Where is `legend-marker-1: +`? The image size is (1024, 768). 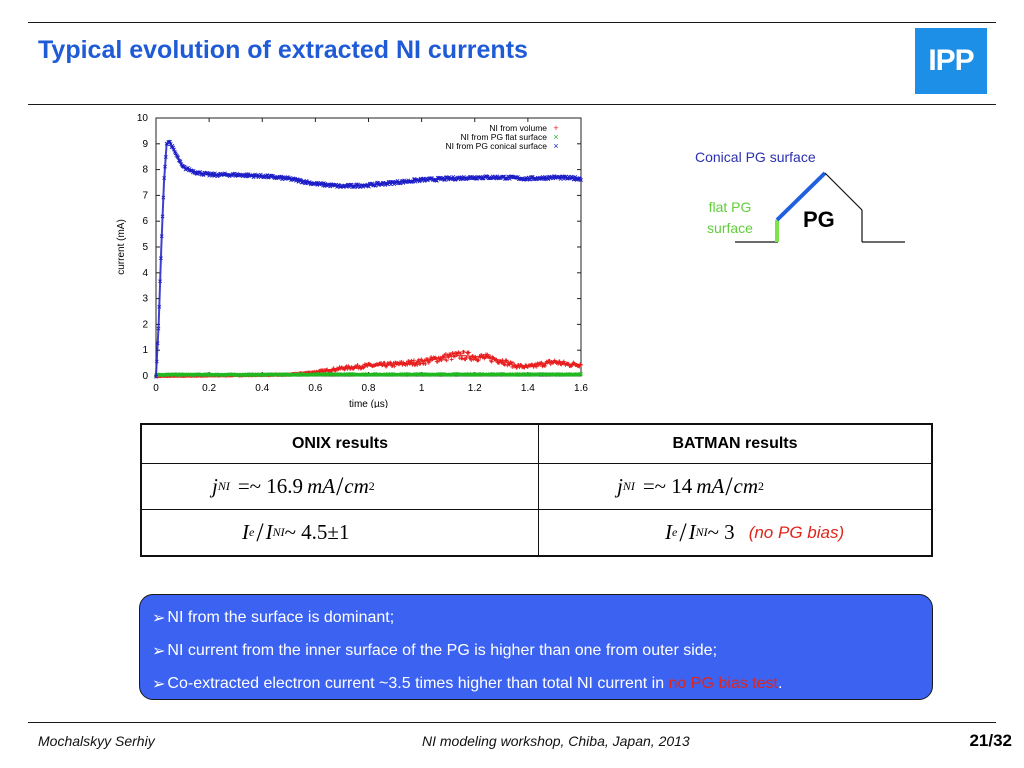 legend-marker-1: + is located at coordinates (555, 128).